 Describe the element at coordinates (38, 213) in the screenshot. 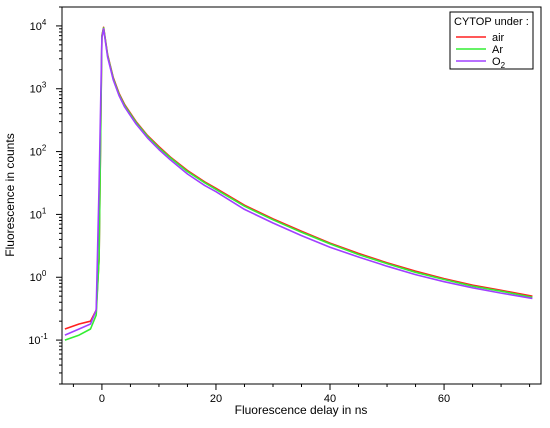

I see `y-tick-label-2: 10¹` at that location.